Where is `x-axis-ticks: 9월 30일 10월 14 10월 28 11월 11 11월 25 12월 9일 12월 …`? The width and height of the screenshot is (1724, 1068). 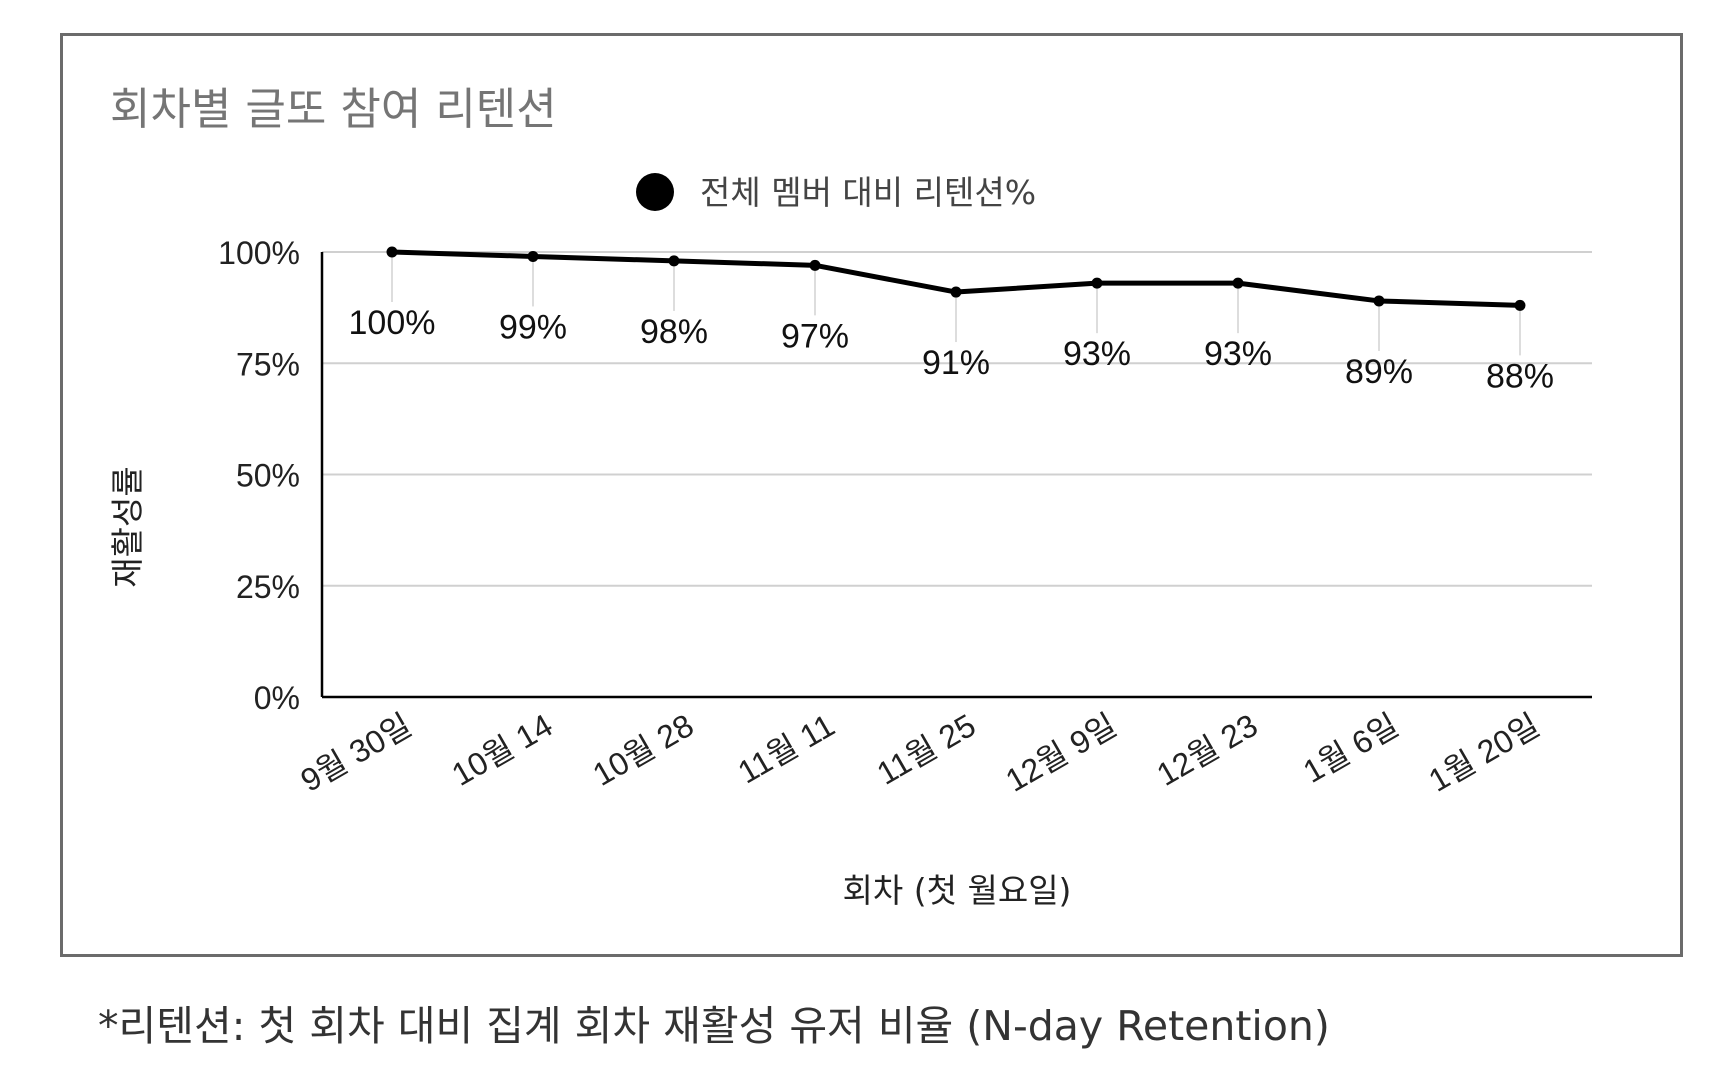
x-axis-ticks: 9월 30일 10월 14 10월 28 11월 11 11월 25 12월 9일 12월 … is located at coordinates (920, 753).